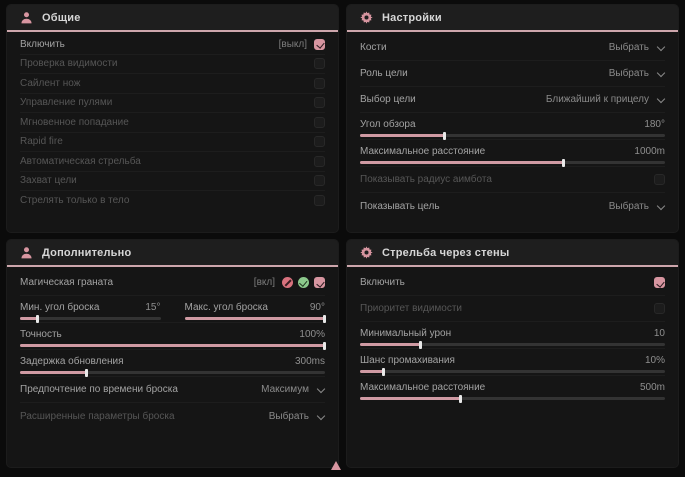 Image resolution: width=685 pixels, height=477 pixels. What do you see at coordinates (649, 151) in the screenshot?
I see `slider-value: 1000m` at bounding box center [649, 151].